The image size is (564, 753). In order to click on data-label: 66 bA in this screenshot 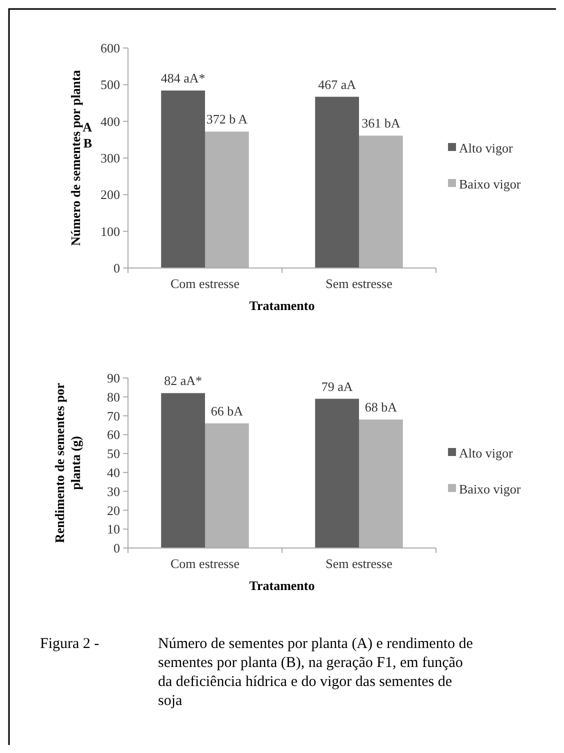, I will do `click(227, 410)`.